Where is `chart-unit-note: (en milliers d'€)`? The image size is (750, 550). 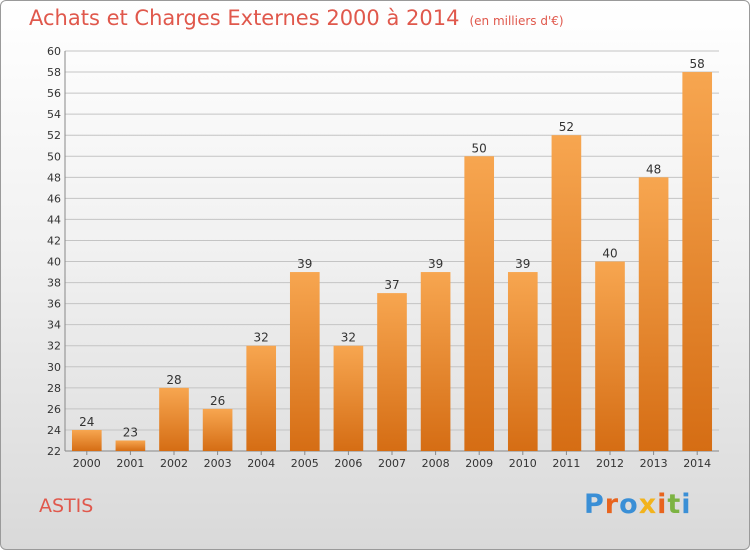 chart-unit-note: (en milliers d'€) is located at coordinates (516, 21).